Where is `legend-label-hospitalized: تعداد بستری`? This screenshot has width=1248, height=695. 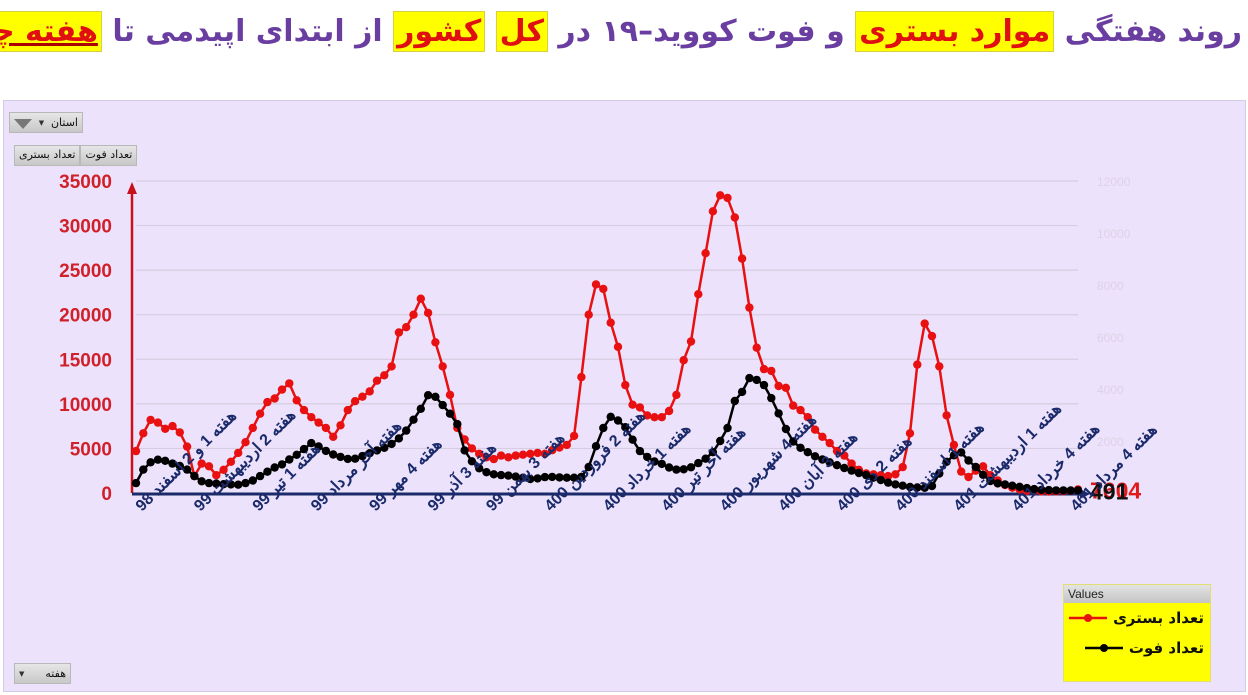
legend-label-hospitalized: تعداد بستری is located at coordinates (1158, 618).